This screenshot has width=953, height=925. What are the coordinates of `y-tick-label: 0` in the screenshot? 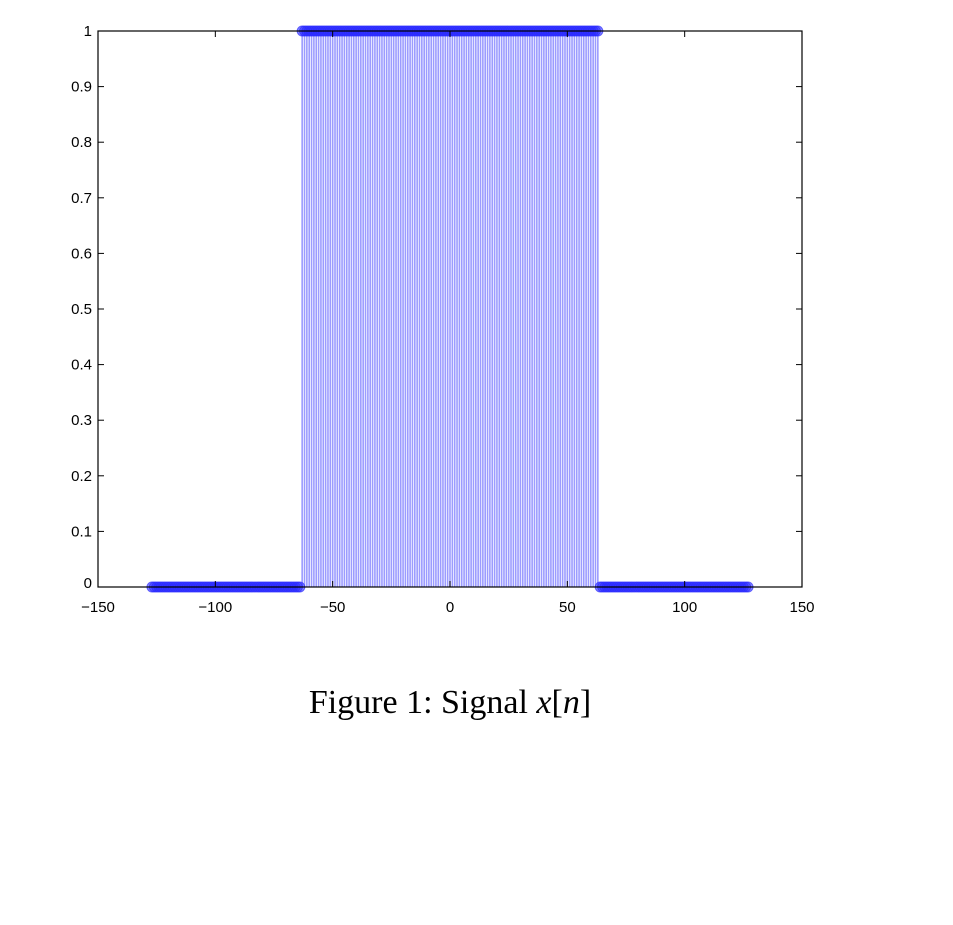 It's located at (88, 583).